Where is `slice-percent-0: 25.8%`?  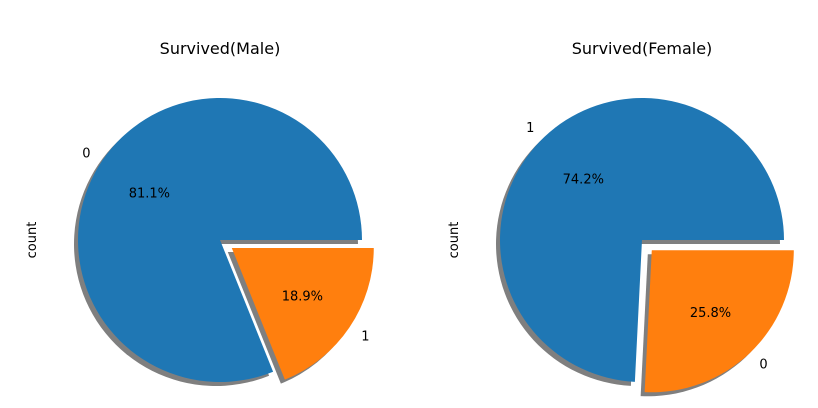
slice-percent-0: 25.8% is located at coordinates (710, 313).